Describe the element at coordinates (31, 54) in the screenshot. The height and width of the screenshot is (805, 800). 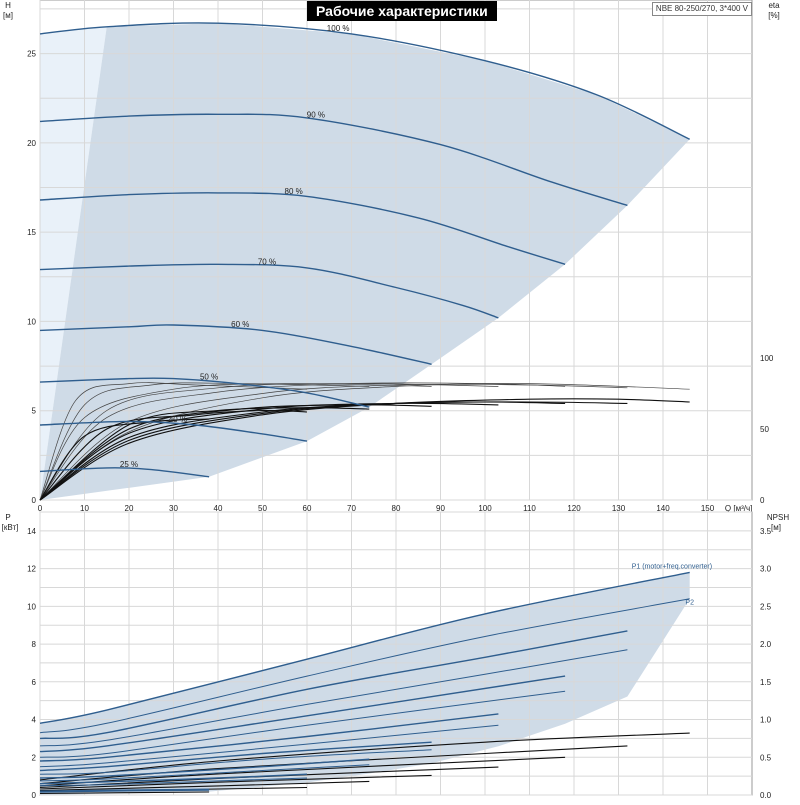
I see `y-left-tick-label: 25` at that location.